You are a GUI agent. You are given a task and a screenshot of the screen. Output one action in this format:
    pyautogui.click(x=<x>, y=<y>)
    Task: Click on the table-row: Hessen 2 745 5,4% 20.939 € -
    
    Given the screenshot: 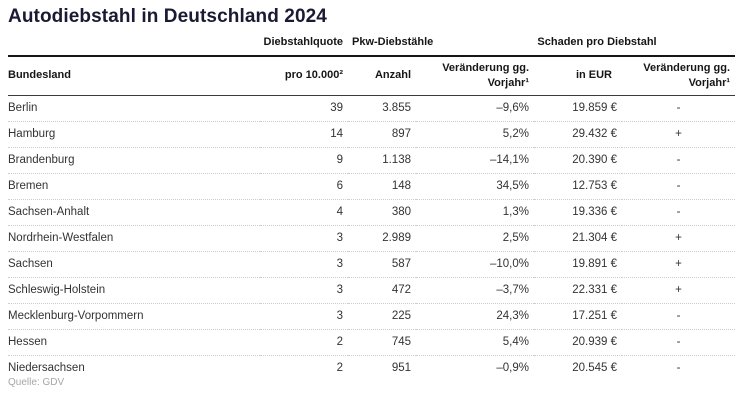 What is the action you would take?
    pyautogui.click(x=371, y=342)
    